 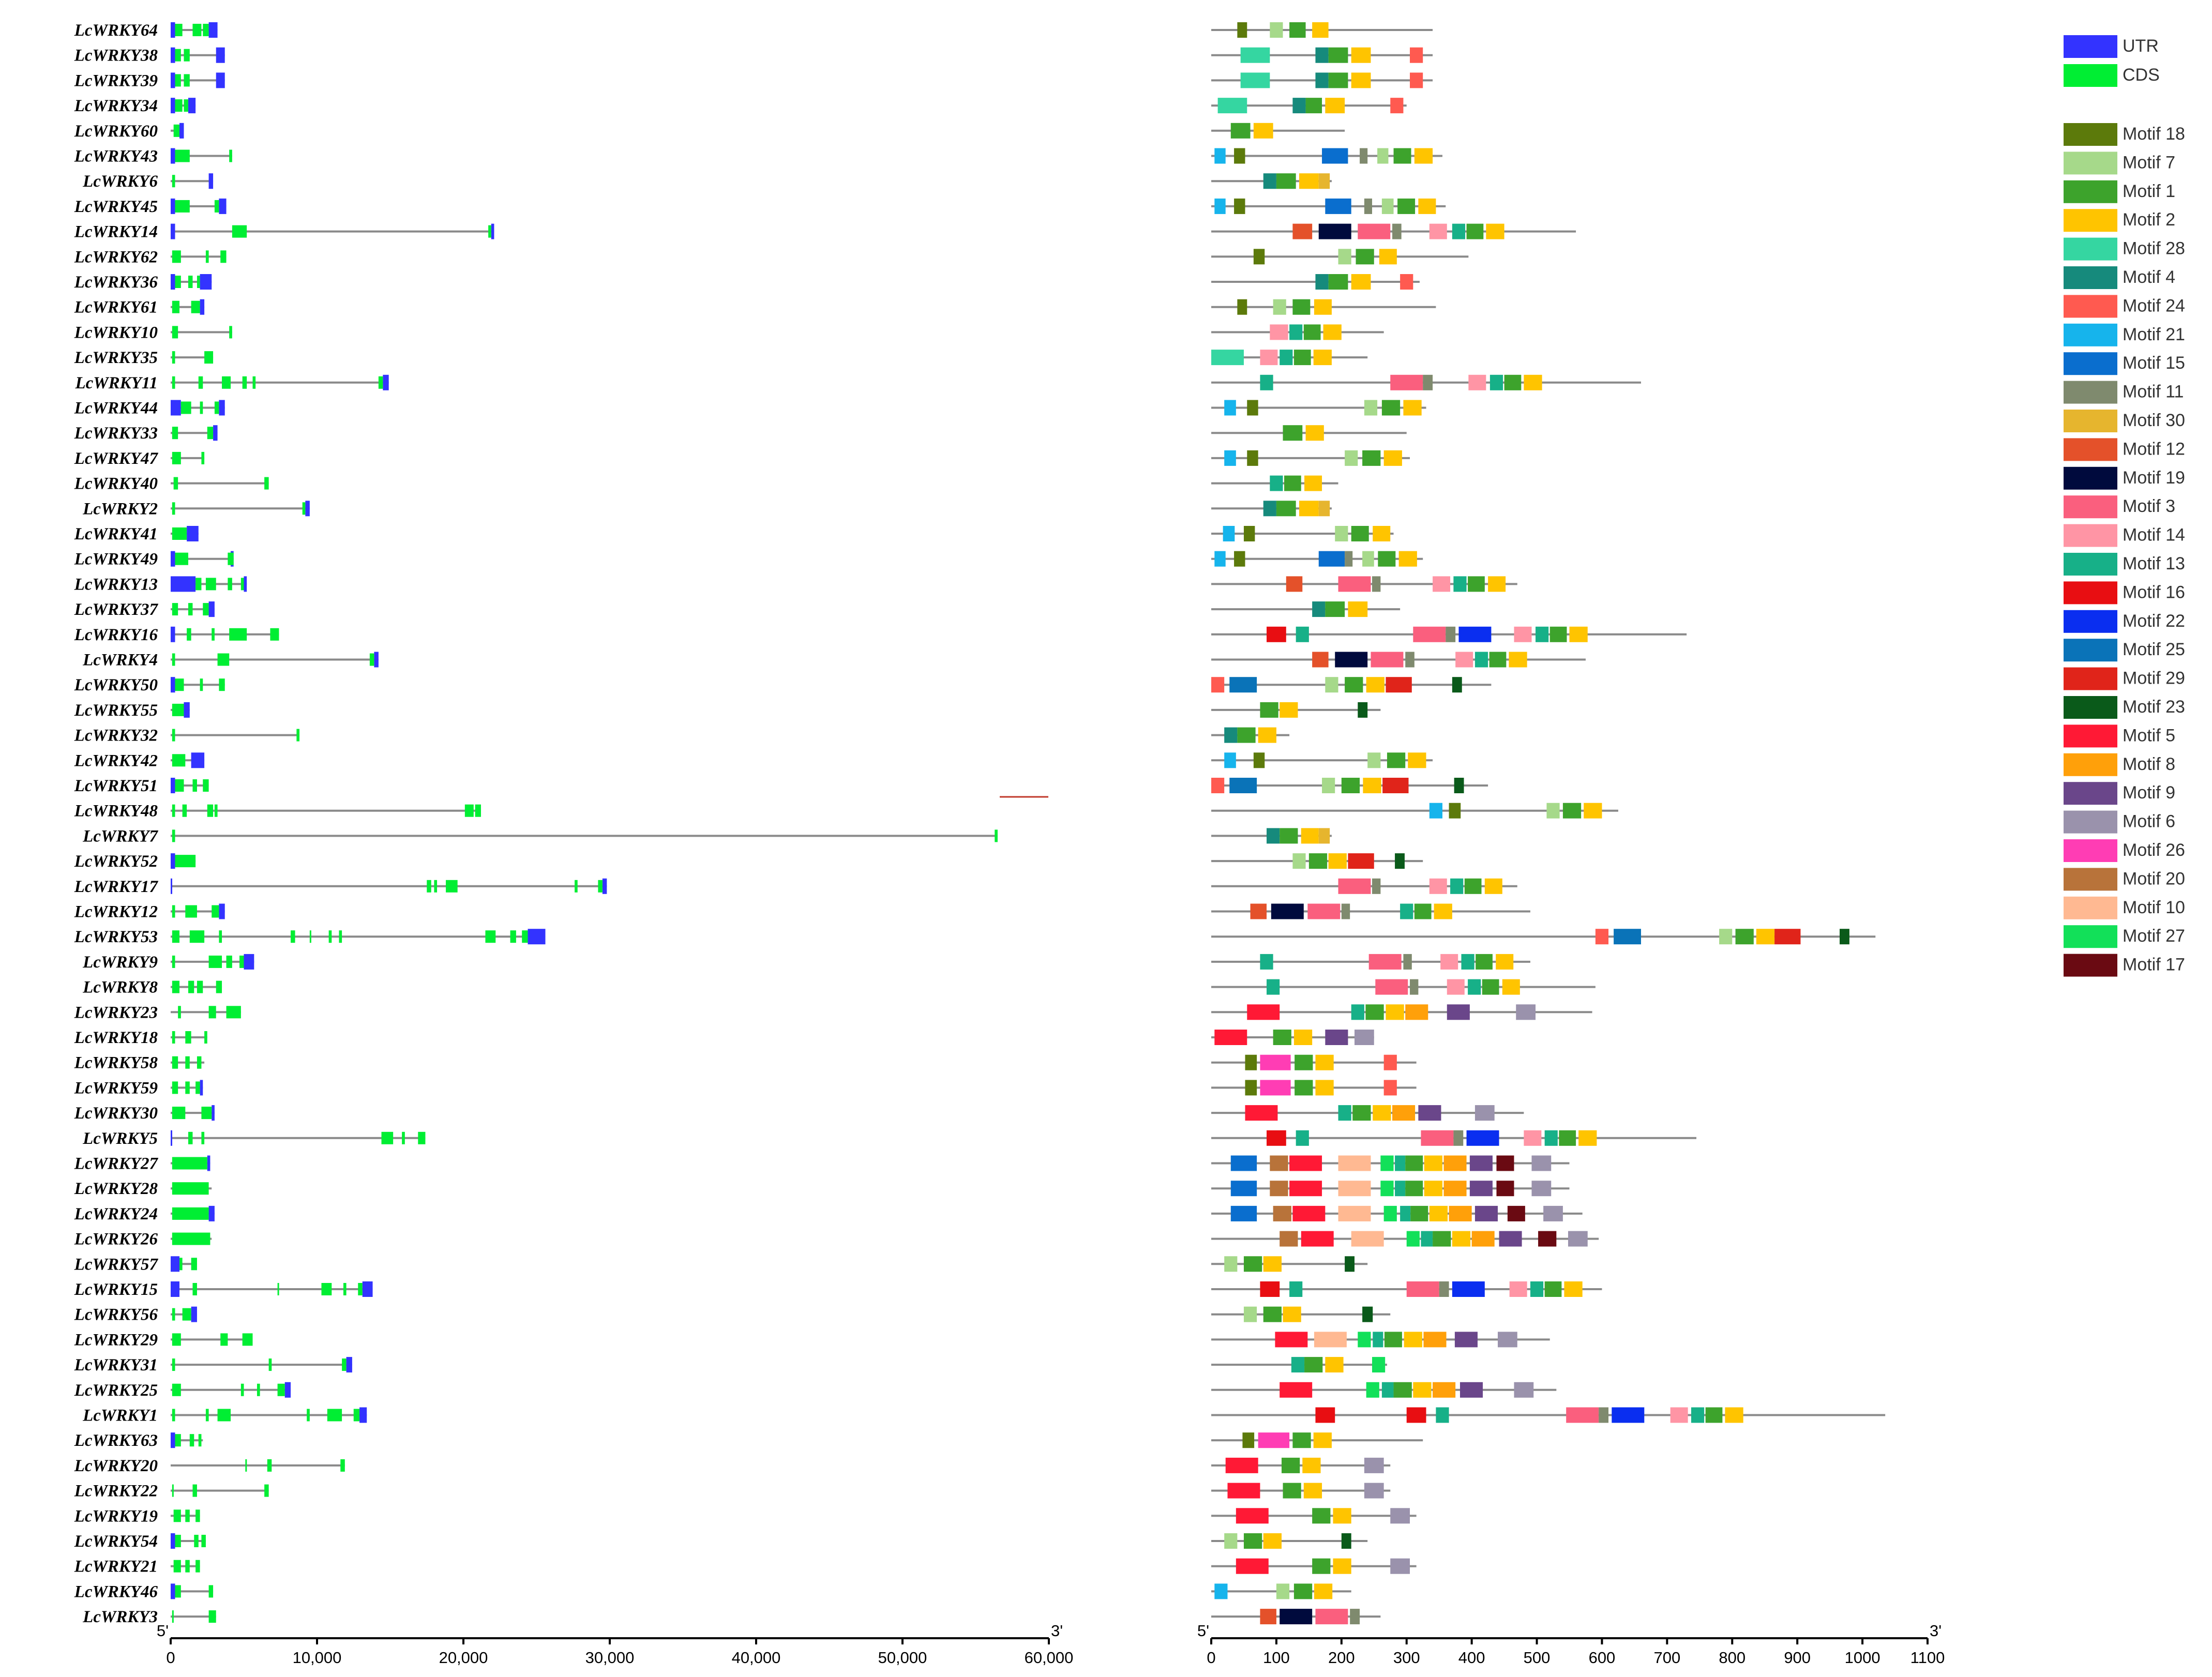 What do you see at coordinates (2154, 936) in the screenshot?
I see `legend-label: Motif 27` at bounding box center [2154, 936].